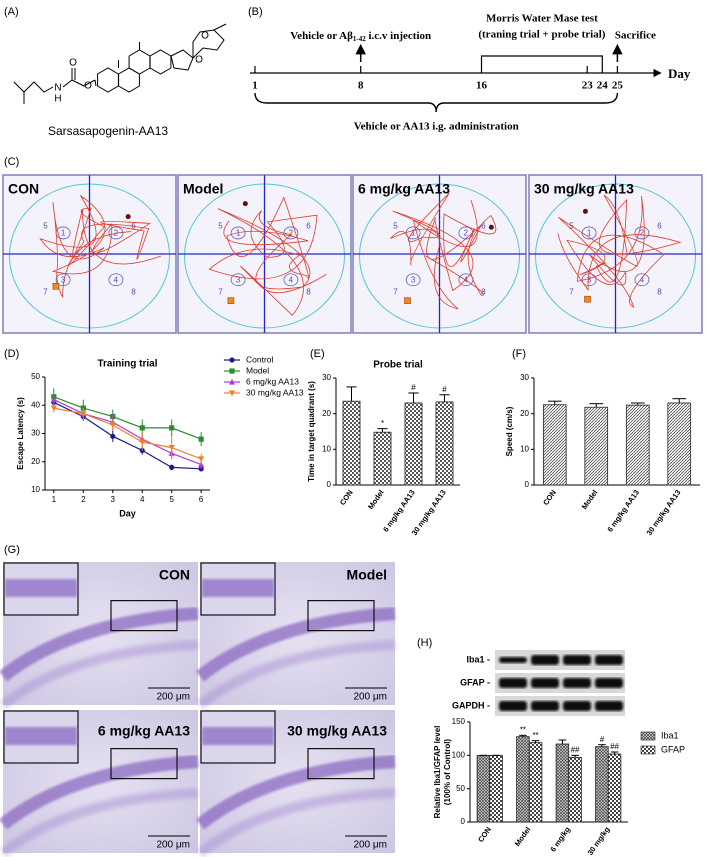  What do you see at coordinates (436, 102) in the screenshot?
I see `treatment-brace` at bounding box center [436, 102].